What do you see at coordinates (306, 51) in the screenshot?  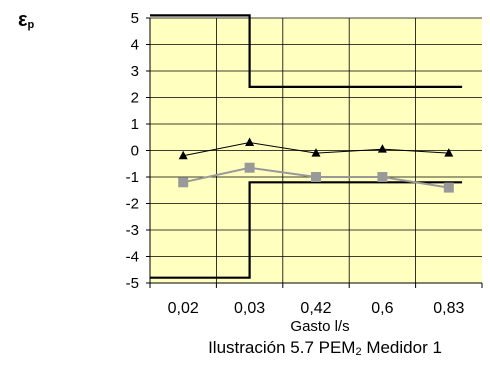 I see `limit-line-upper` at bounding box center [306, 51].